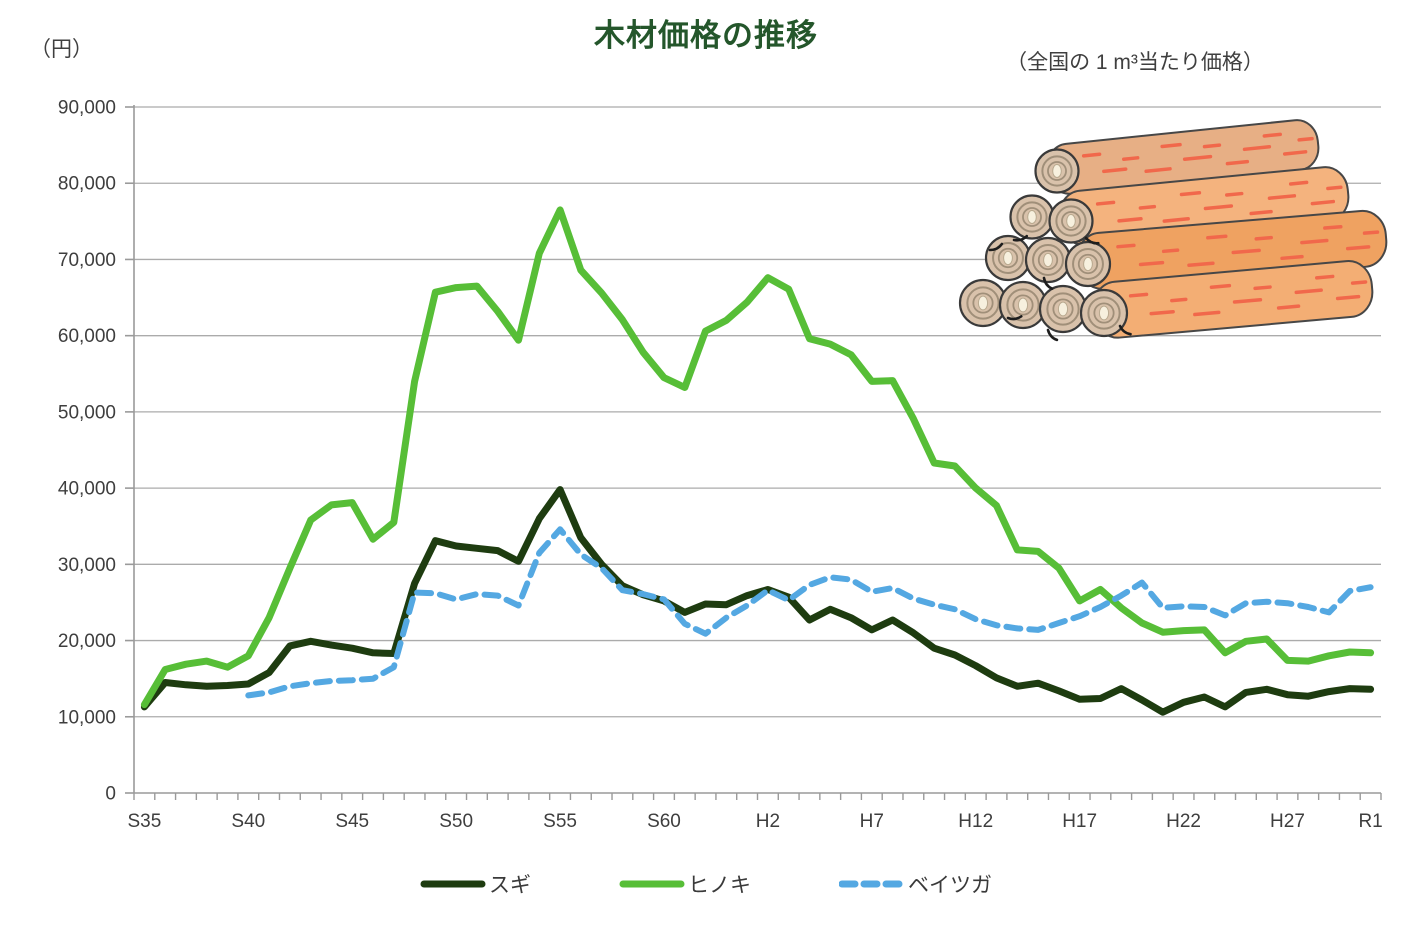 The height and width of the screenshot is (928, 1412). Describe the element at coordinates (975, 821) in the screenshot. I see `x-tick-label: H12` at that location.